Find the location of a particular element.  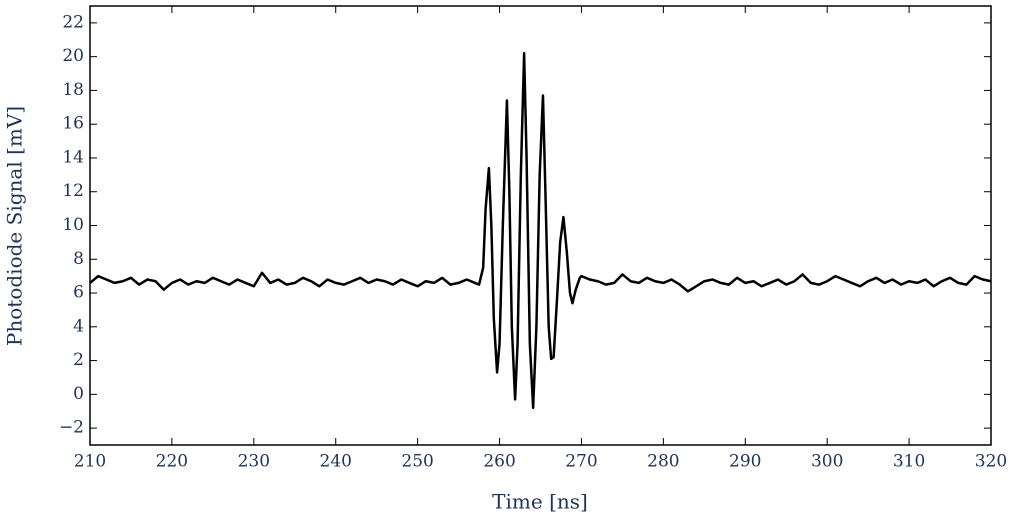

x-tick-label: 290 is located at coordinates (745, 462).